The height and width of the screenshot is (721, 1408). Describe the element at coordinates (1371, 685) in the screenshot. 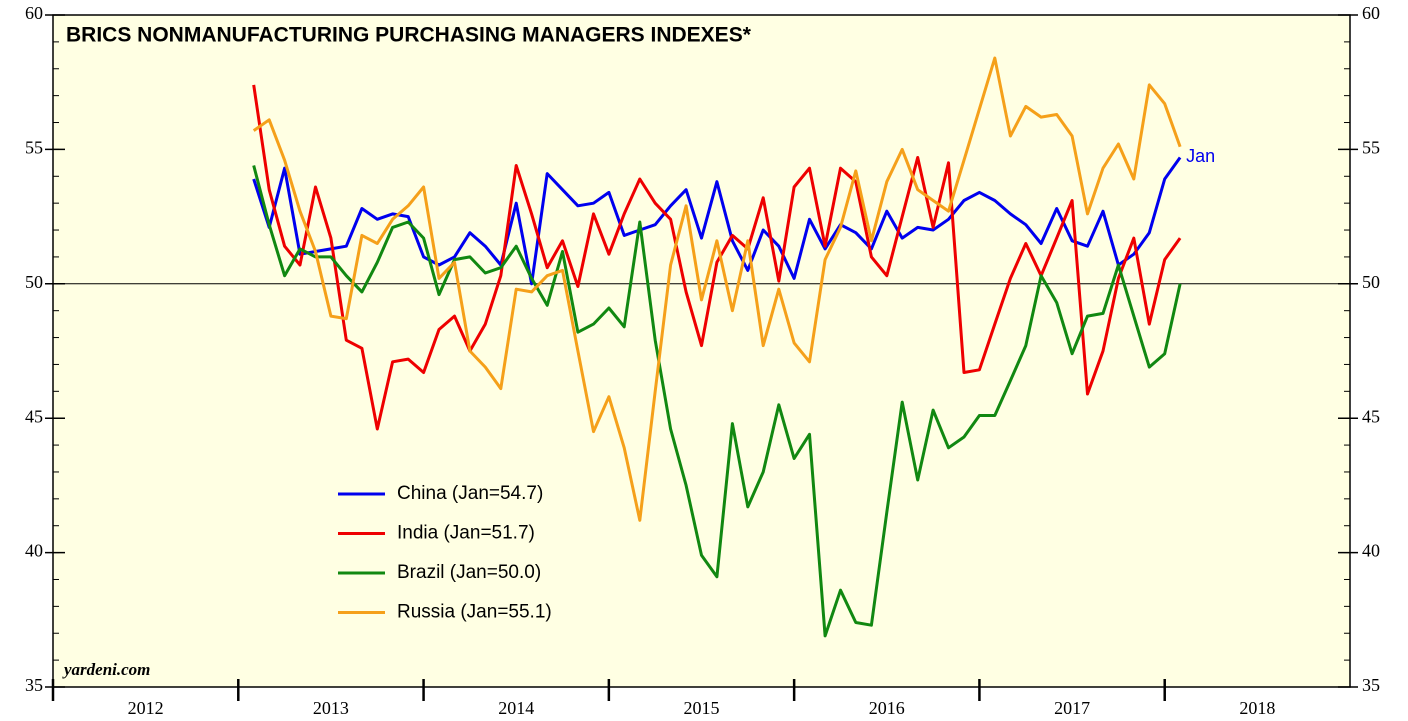

I see `y2-tick-label: 35` at that location.